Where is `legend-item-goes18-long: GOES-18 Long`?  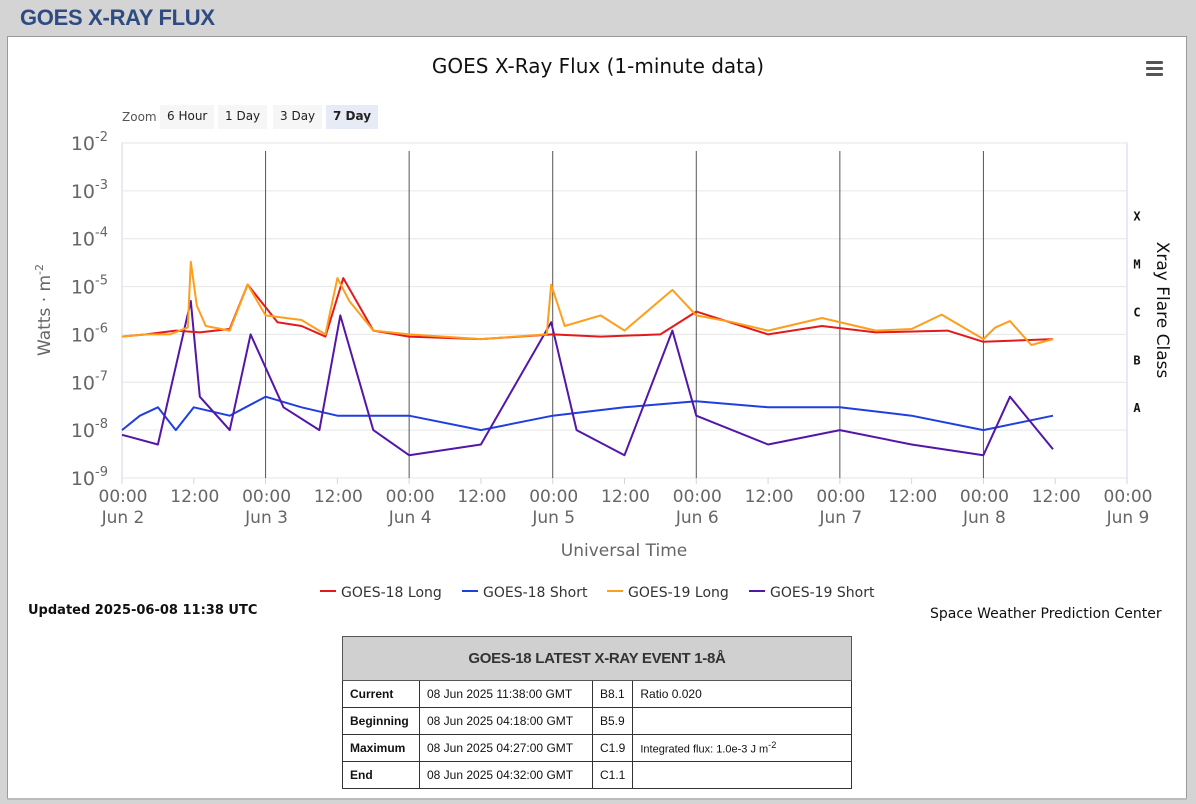
legend-item-goes18-long: GOES-18 Long is located at coordinates (381, 593).